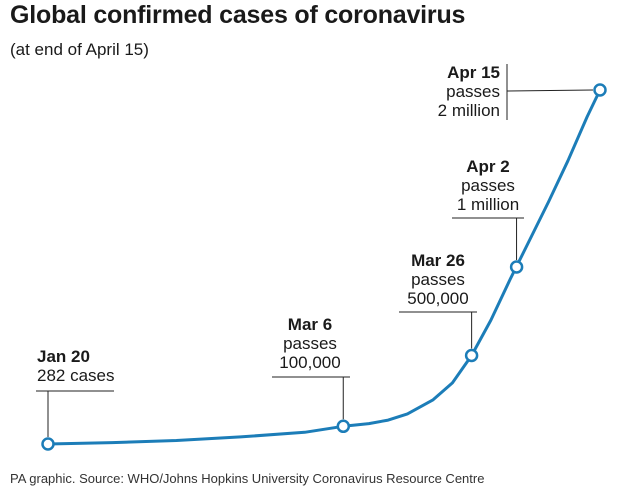  Describe the element at coordinates (437, 298) in the screenshot. I see `annotation-text: 500,000` at that location.